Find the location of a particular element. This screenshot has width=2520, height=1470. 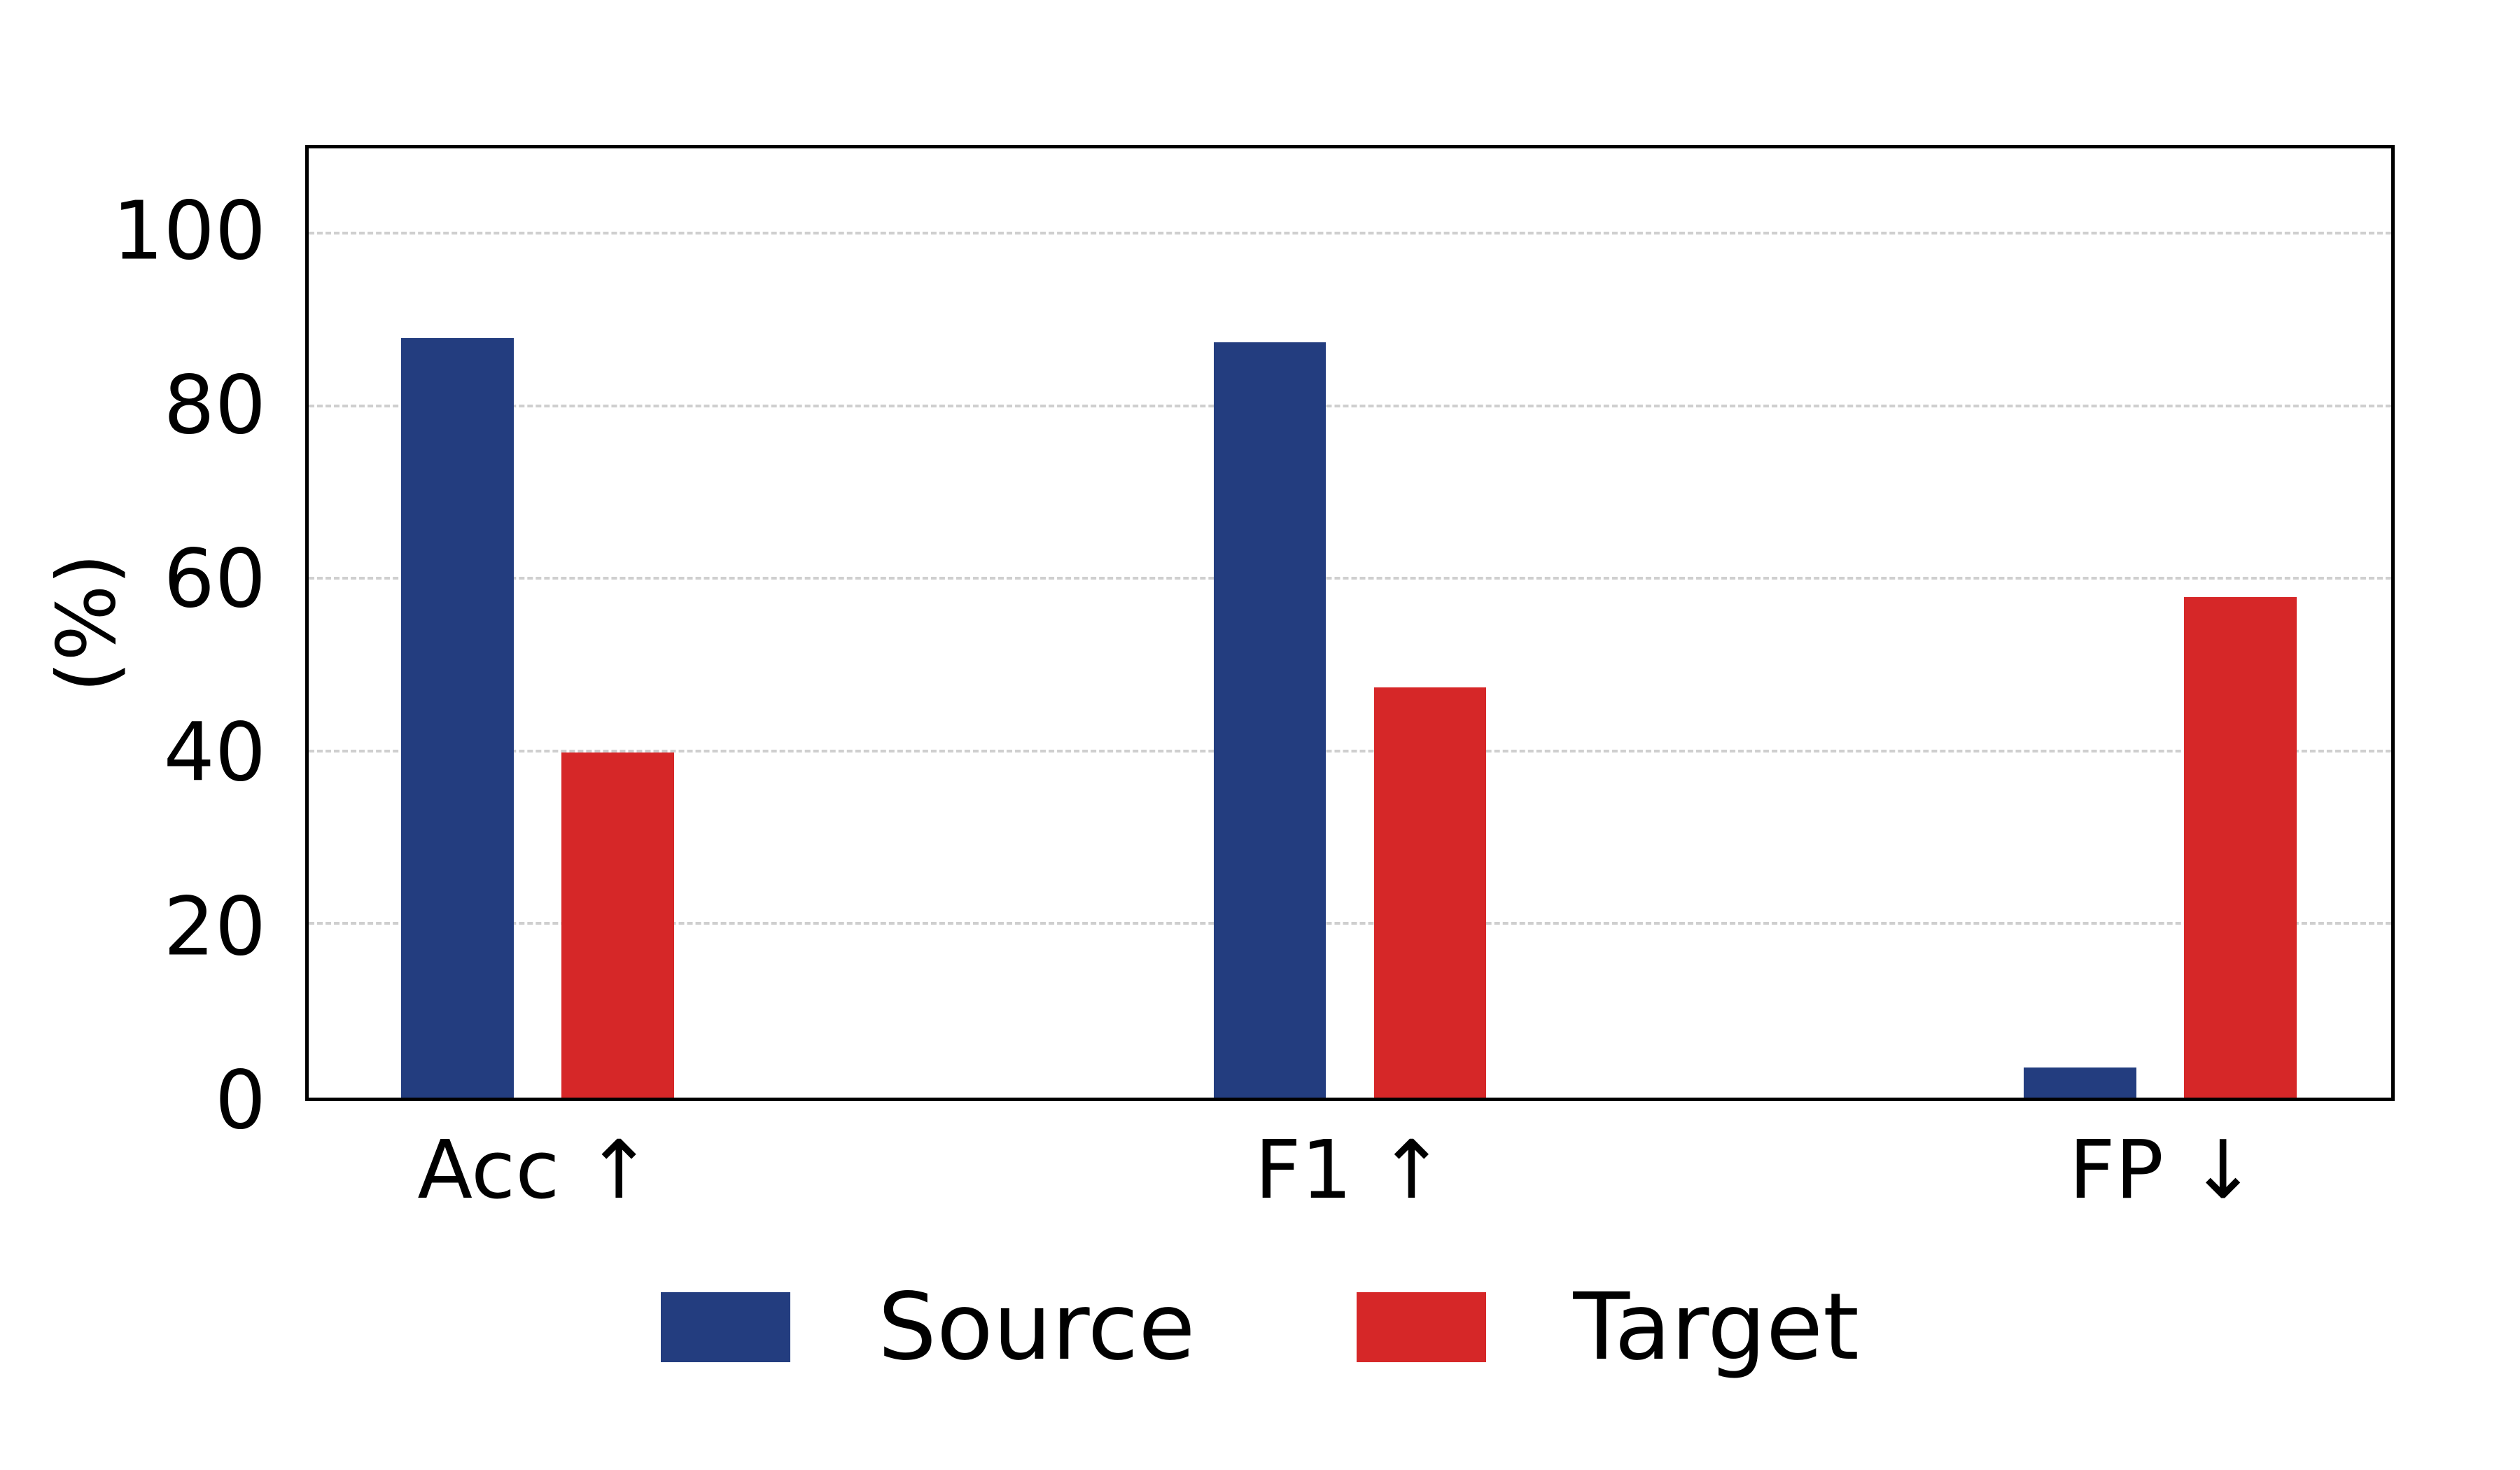

legend-item-source: Source is located at coordinates (928, 1327).